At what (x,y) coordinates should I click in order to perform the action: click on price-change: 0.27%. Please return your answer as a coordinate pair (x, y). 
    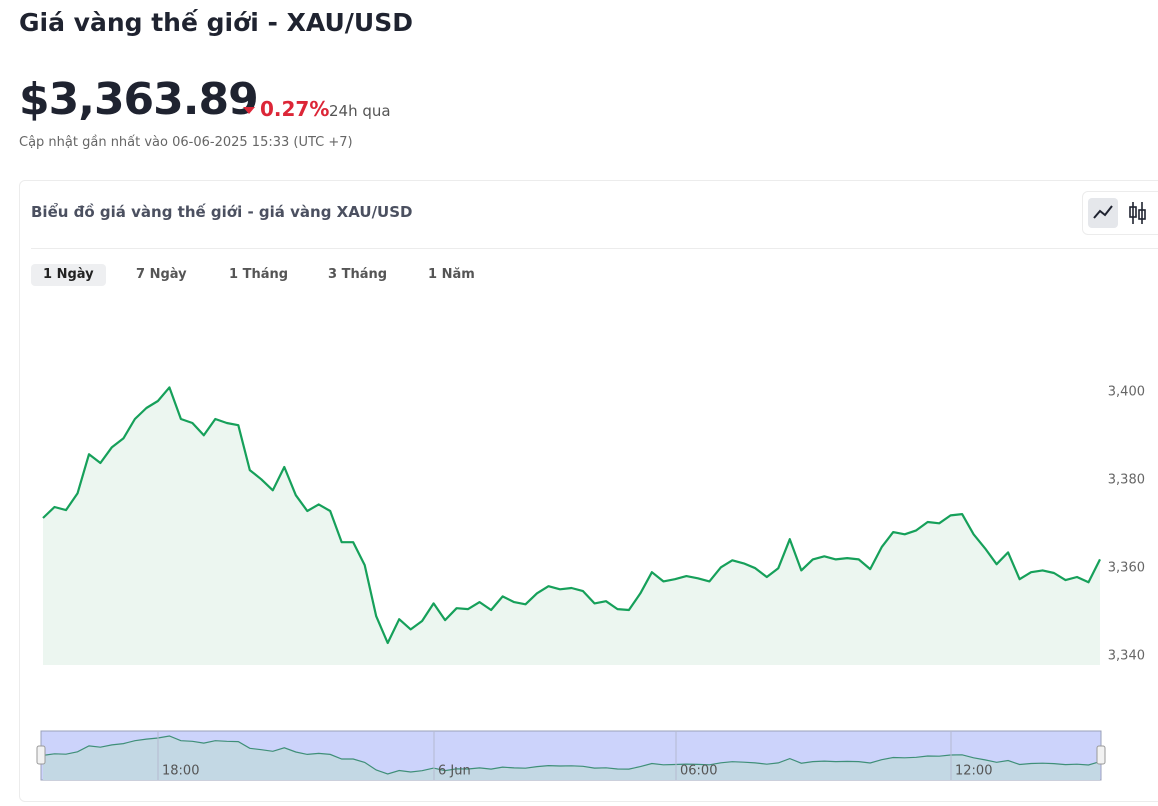
    Looking at the image, I should click on (286, 109).